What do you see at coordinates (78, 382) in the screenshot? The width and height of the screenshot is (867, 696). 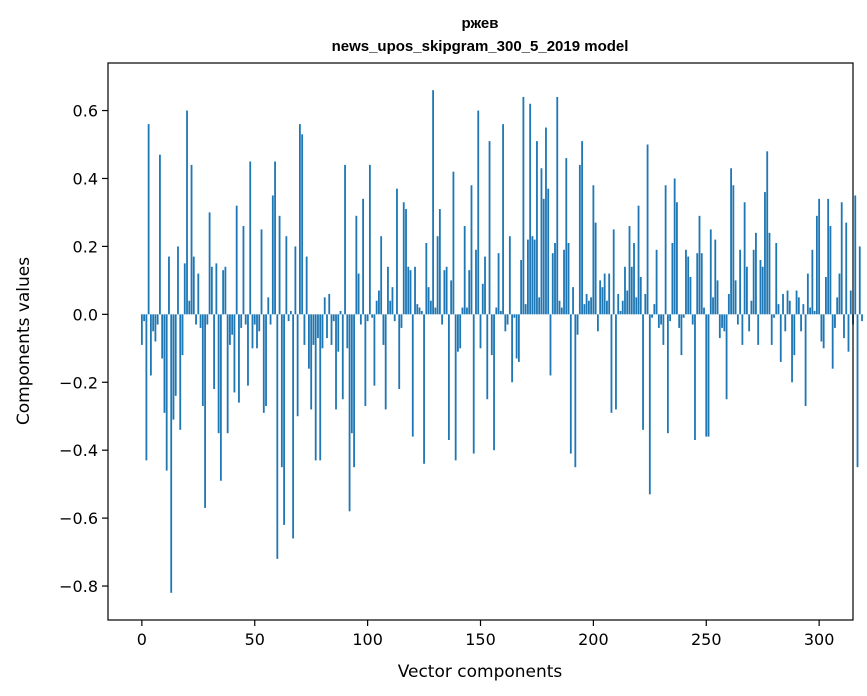 I see `y-tick-label: −0.2` at bounding box center [78, 382].